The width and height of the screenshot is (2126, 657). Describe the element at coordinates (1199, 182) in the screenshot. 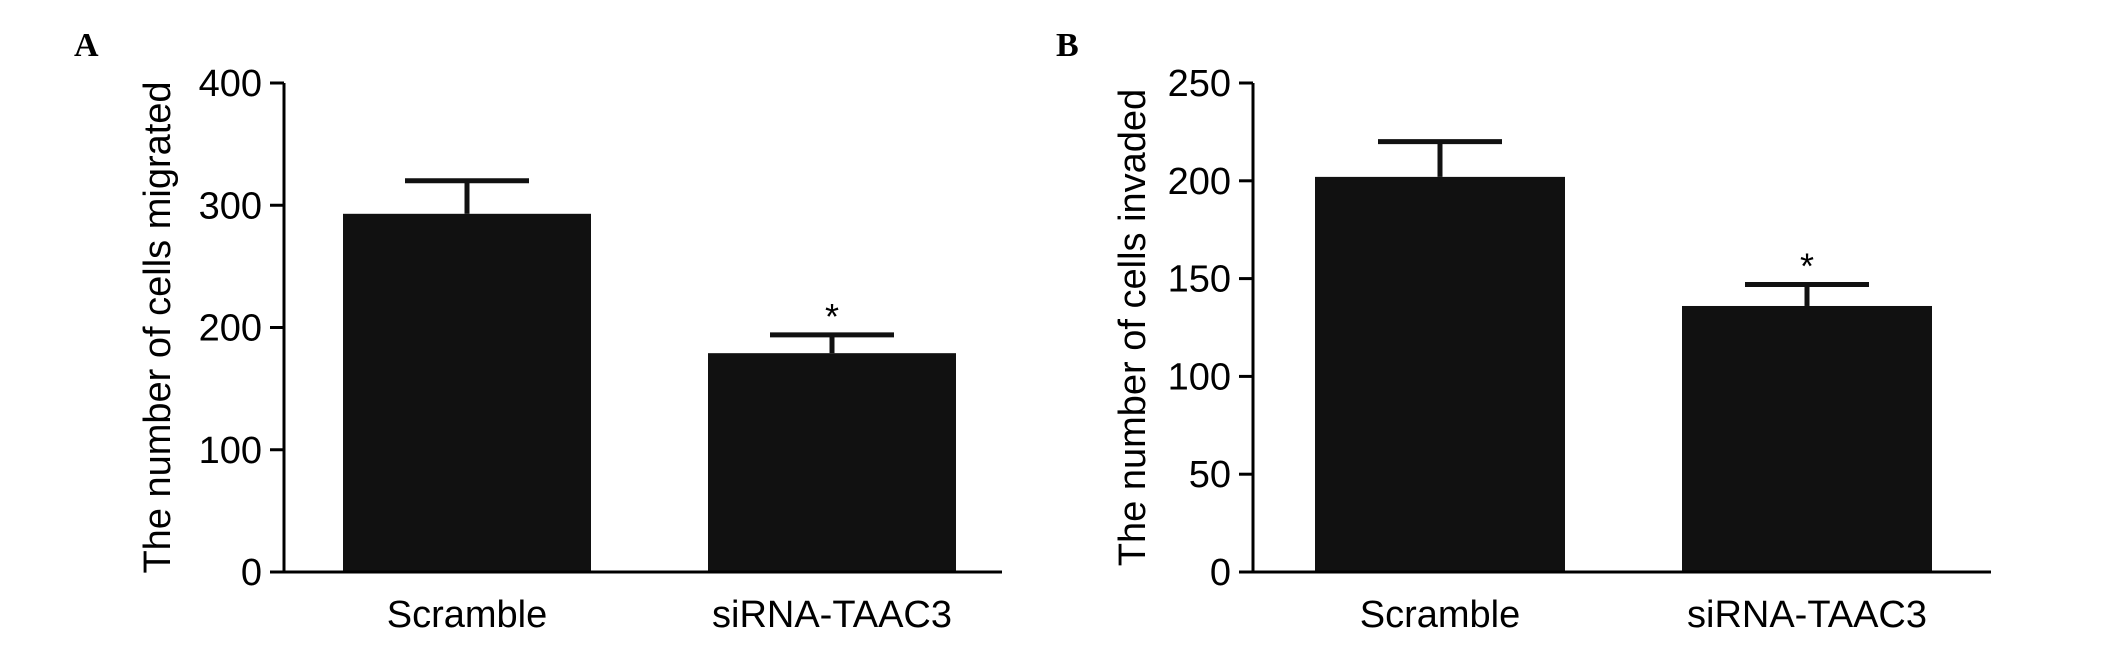

I see `panel-b-y-tick-label-4: 200` at that location.